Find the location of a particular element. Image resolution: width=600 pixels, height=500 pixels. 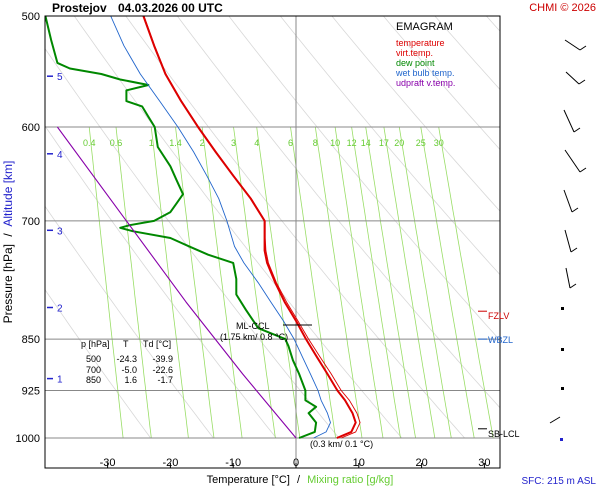

pressure-axis-ticks: 500 600 700 850 925 1000 is located at coordinates (28, 228).